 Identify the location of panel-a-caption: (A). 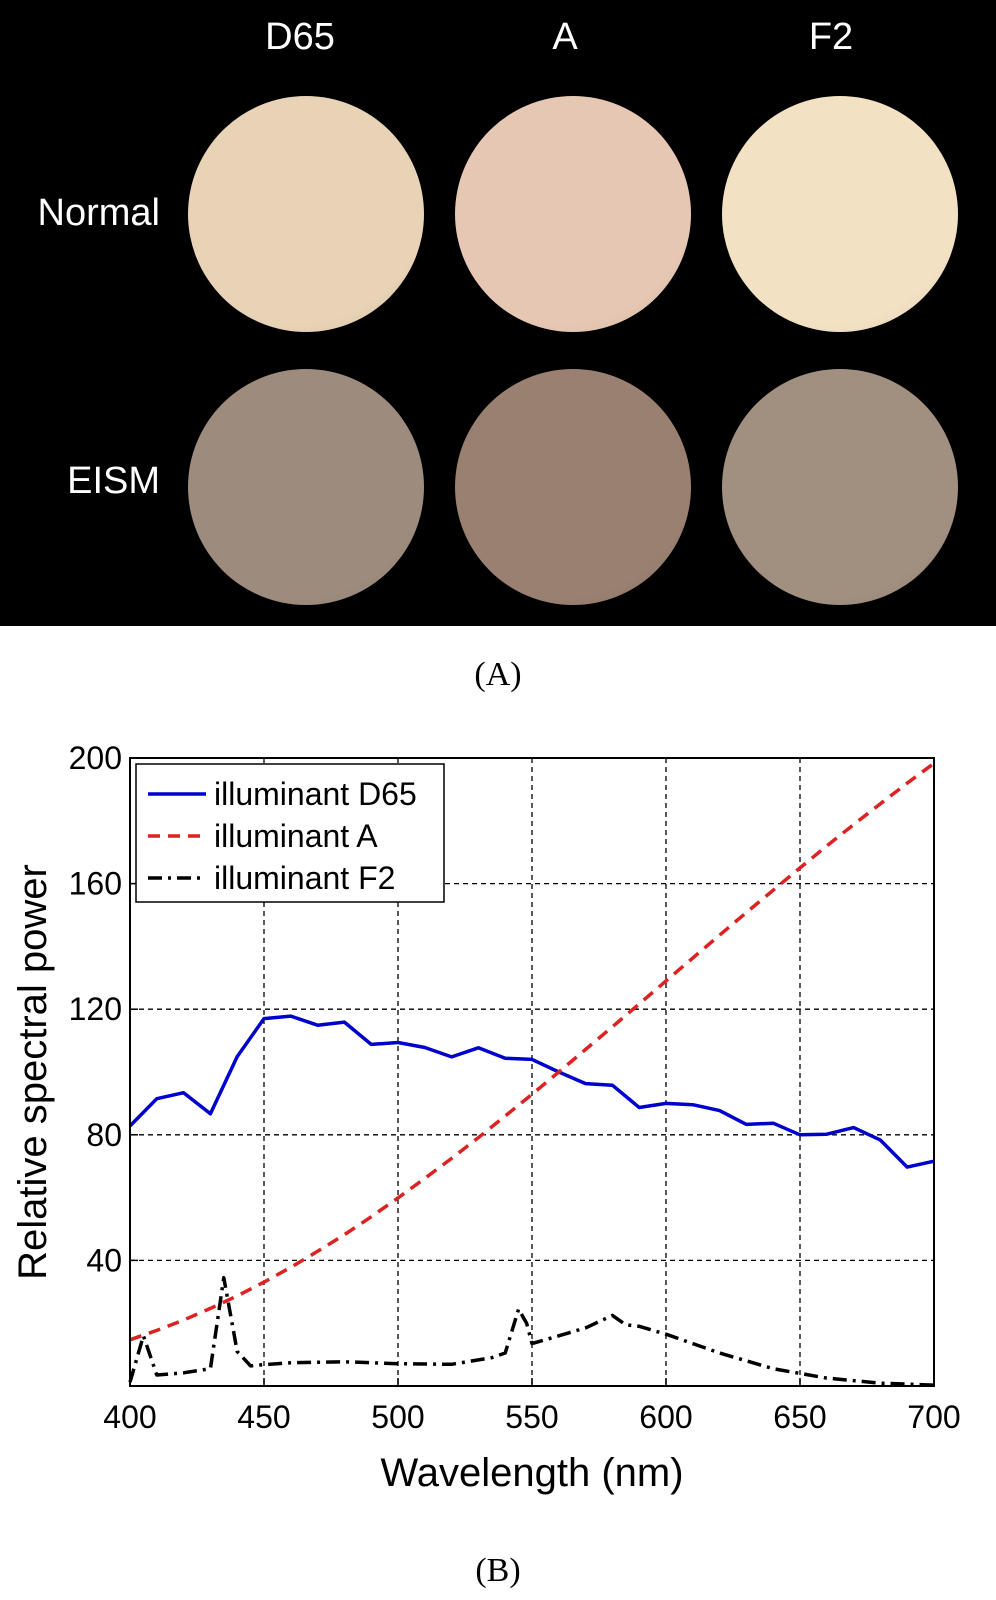
(498, 674).